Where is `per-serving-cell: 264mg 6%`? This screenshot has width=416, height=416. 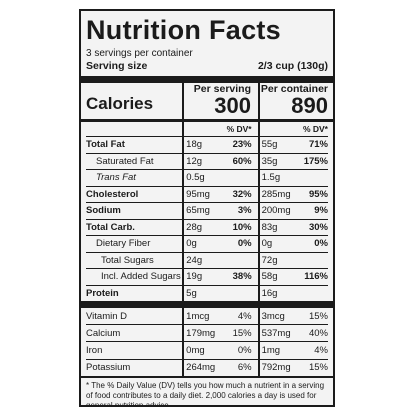 per-serving-cell: 264mg 6% is located at coordinates (218, 367).